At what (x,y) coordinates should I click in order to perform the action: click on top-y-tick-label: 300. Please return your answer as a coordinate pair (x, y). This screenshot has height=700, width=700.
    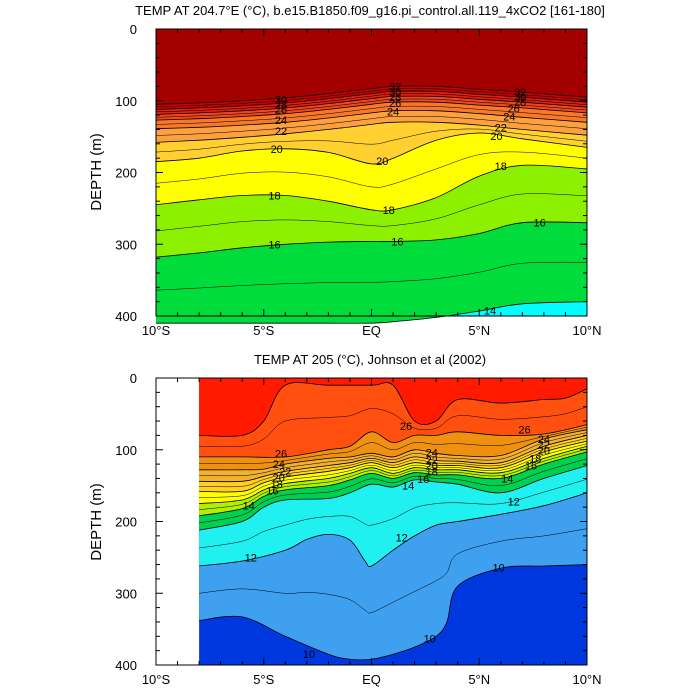
    Looking at the image, I should click on (126, 244).